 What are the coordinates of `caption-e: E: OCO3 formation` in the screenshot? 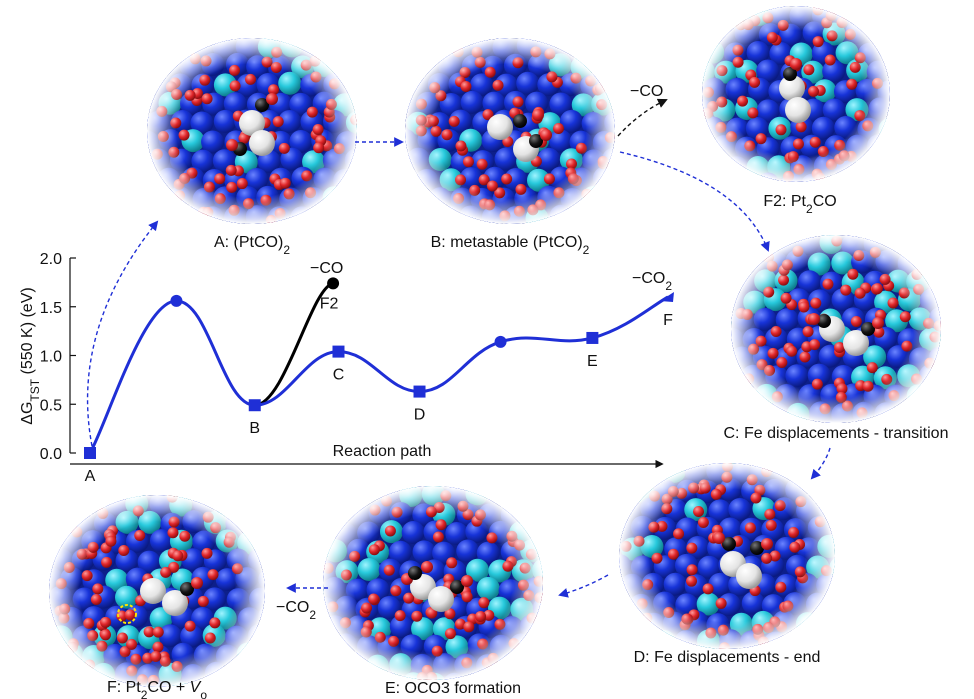 It's located at (453, 688).